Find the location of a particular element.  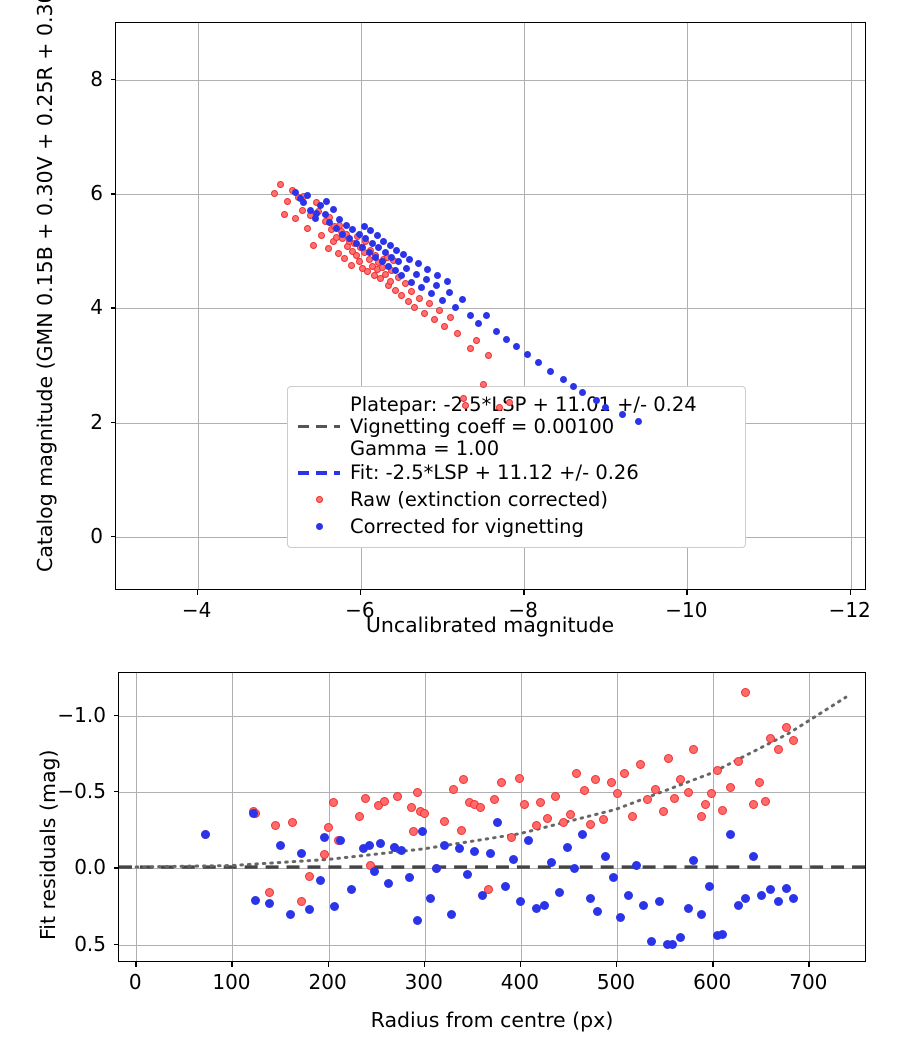

ytick-label: 4 is located at coordinates (96, 307).